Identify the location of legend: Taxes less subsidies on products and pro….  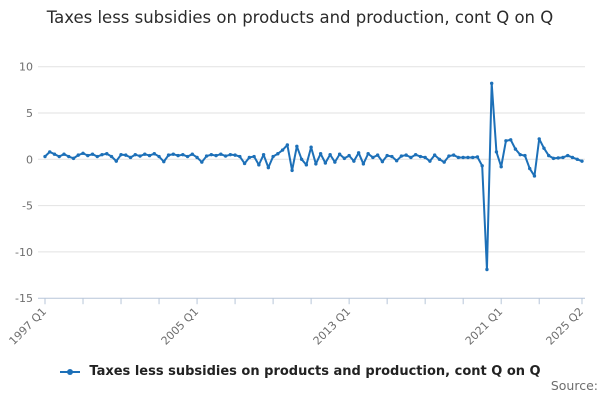
(300, 371).